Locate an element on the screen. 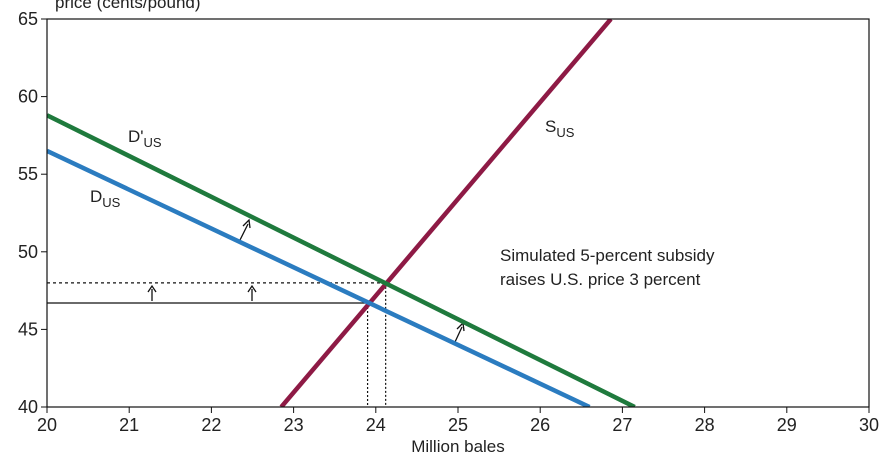 The height and width of the screenshot is (461, 882). series-label: D'US is located at coordinates (145, 138).